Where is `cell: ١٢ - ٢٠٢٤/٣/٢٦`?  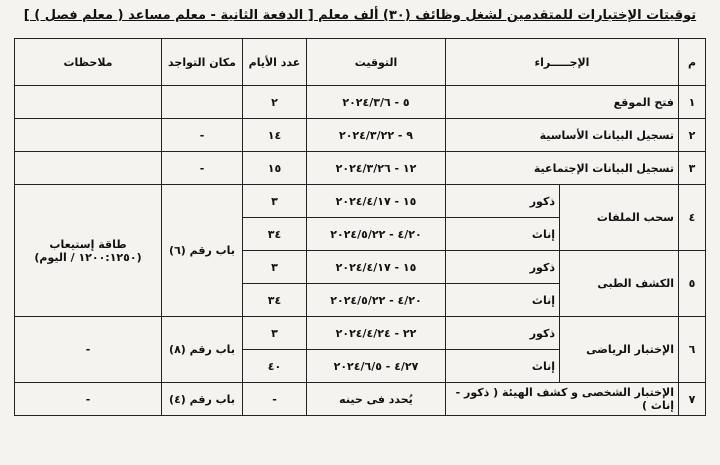
cell: ١٢ - ٢٠٢٤/٣/٢٦ is located at coordinates (376, 168).